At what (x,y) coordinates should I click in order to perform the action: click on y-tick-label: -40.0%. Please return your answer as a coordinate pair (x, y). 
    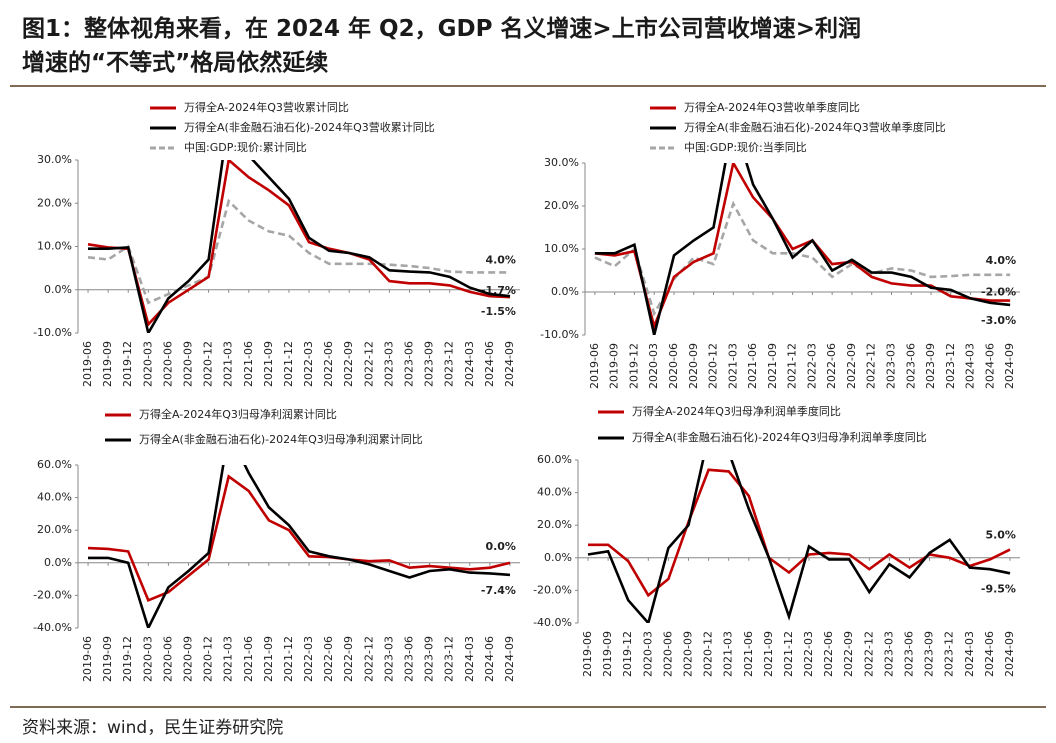
    Looking at the image, I should click on (52, 627).